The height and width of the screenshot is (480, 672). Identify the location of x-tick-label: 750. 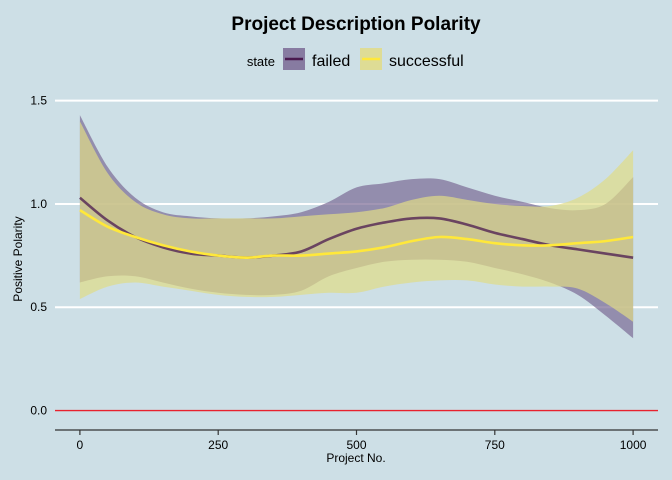
(495, 445).